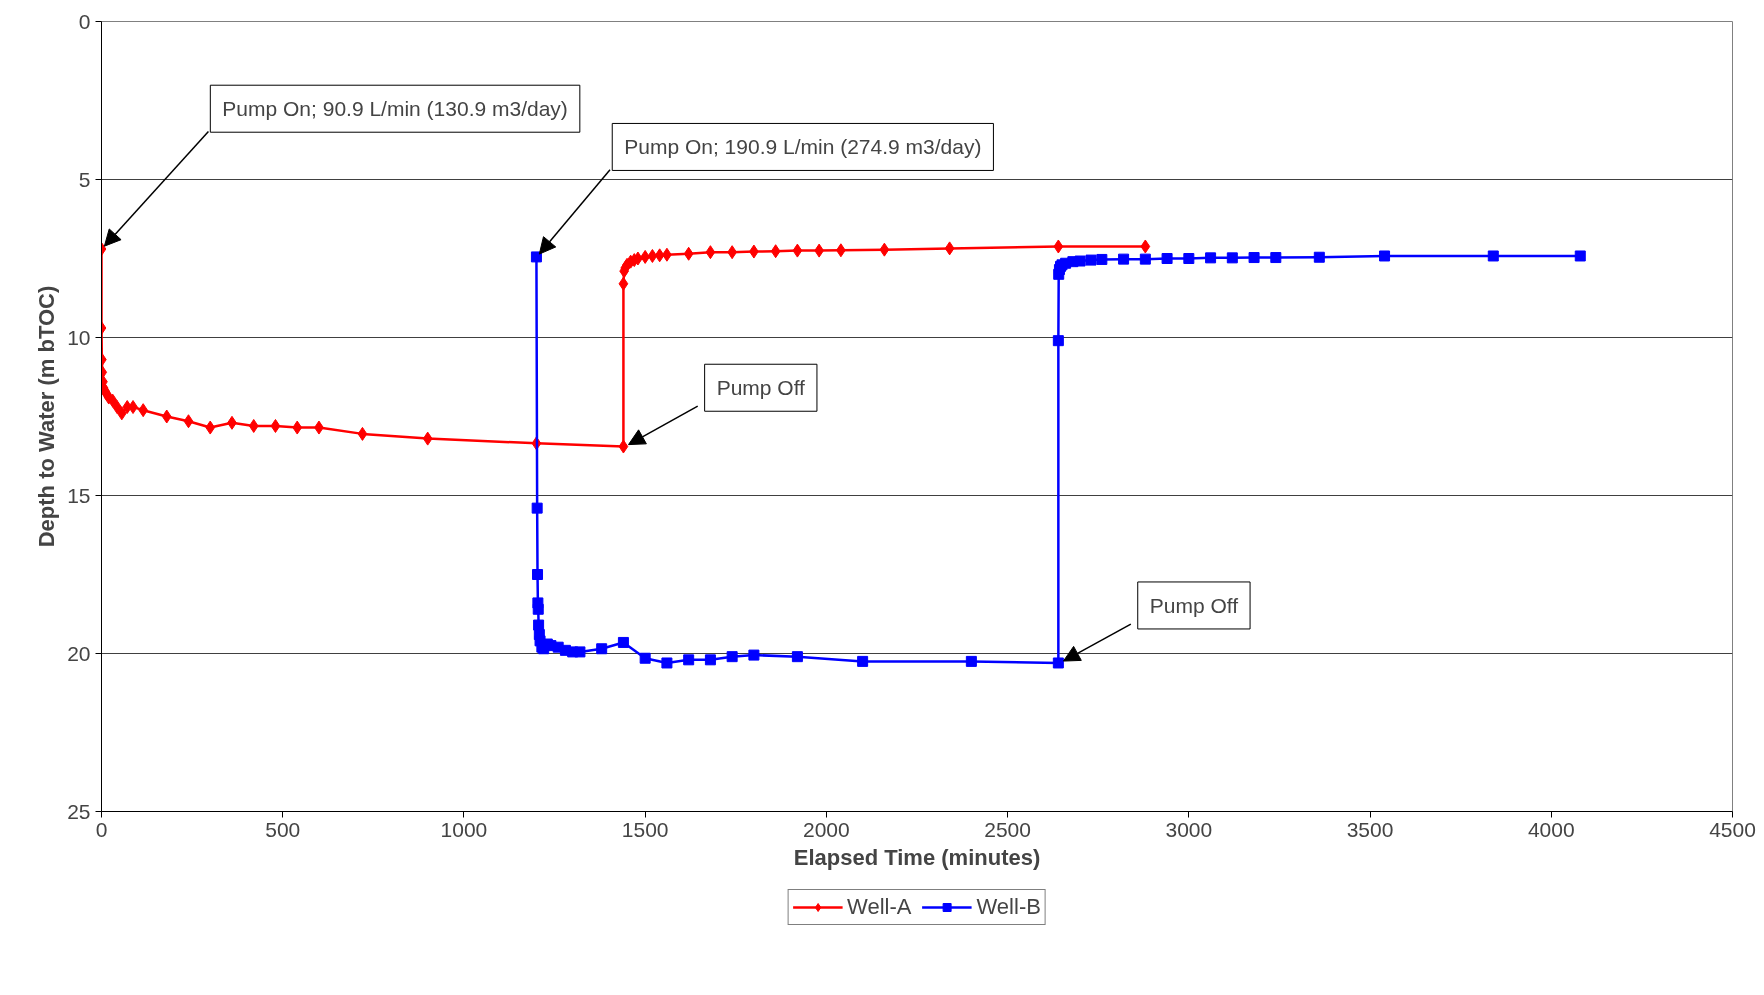 This screenshot has height=995, width=1764. Describe the element at coordinates (1551, 829) in the screenshot. I see `x-tick-label: 4000` at that location.